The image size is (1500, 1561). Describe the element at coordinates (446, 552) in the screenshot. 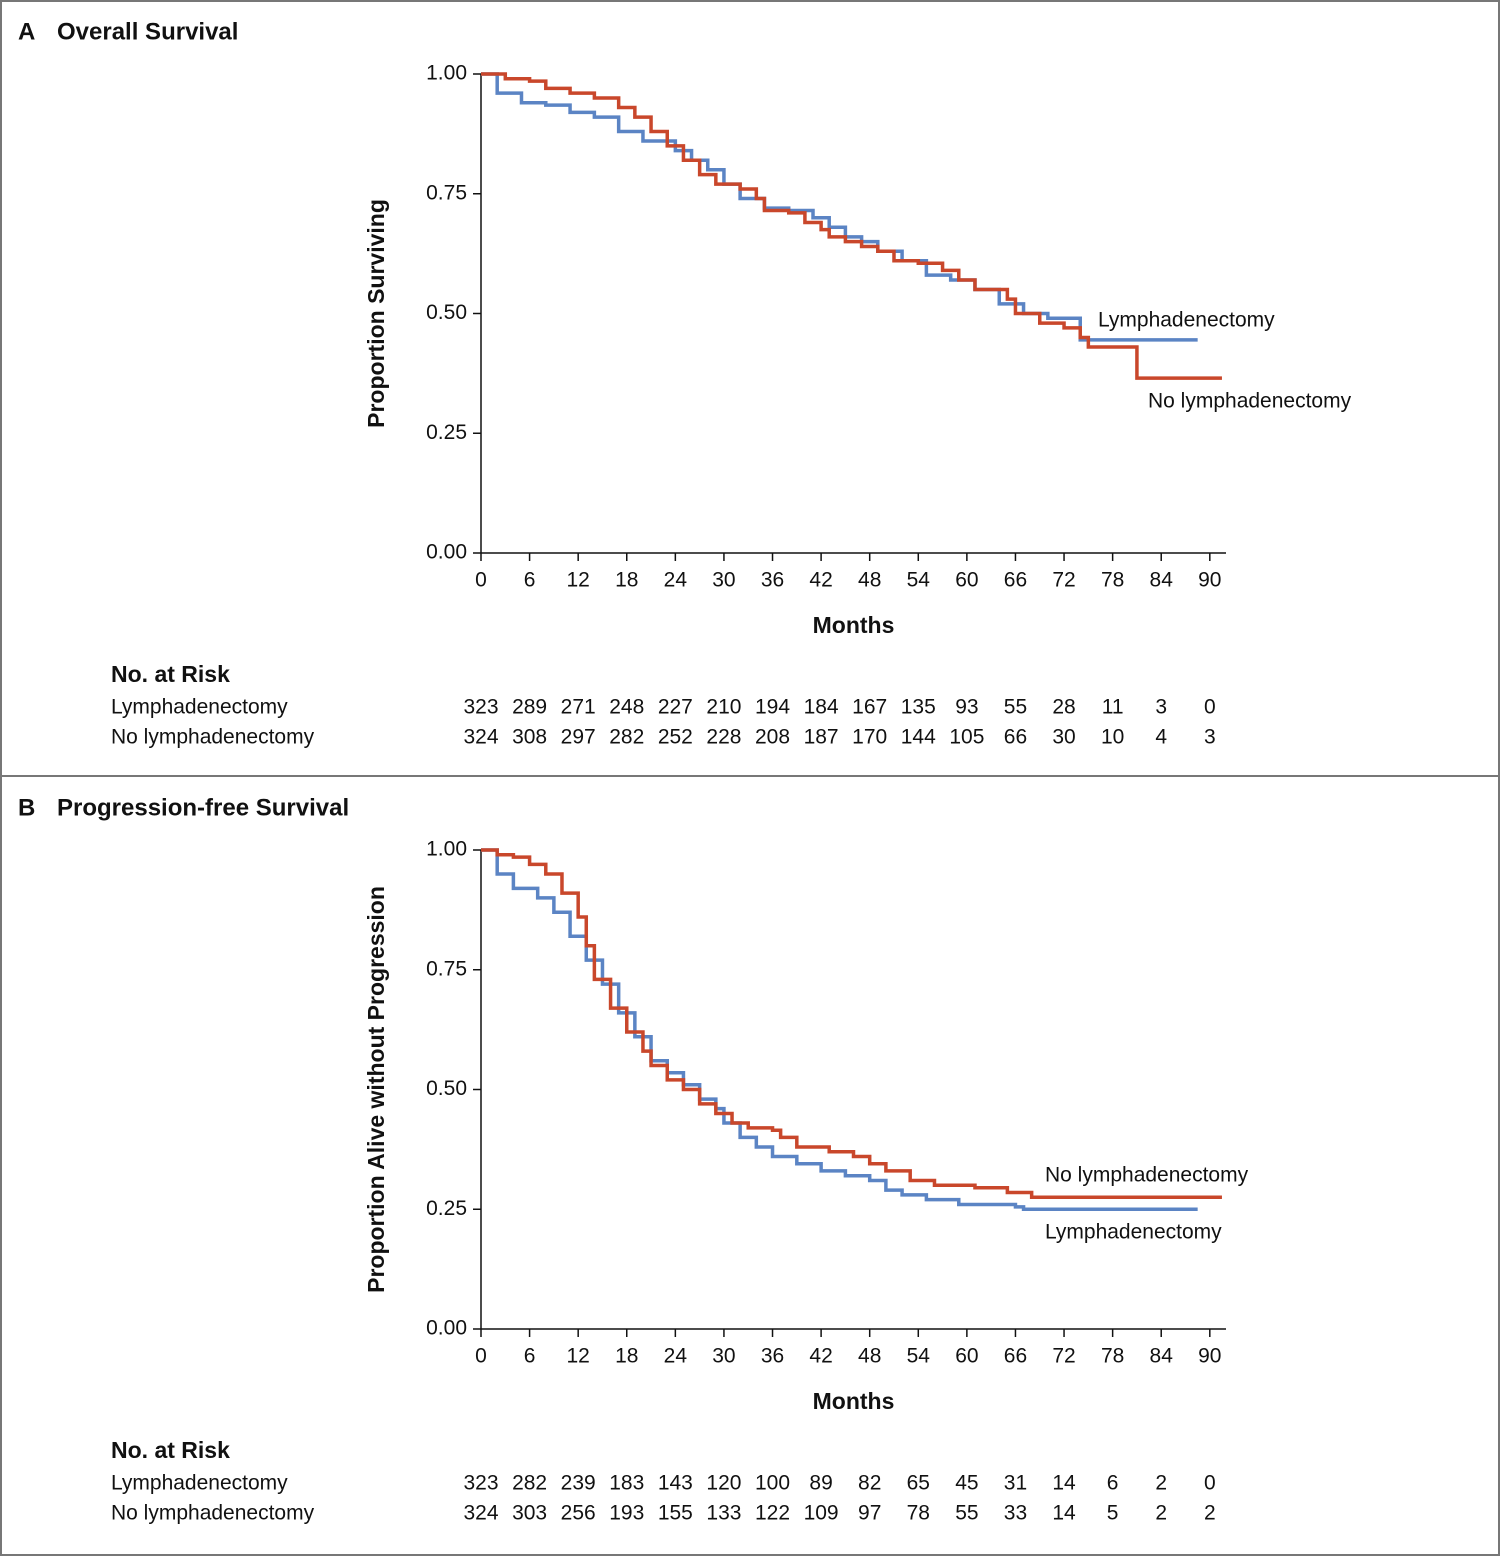

I see `y-tick-label: 0.00` at that location.